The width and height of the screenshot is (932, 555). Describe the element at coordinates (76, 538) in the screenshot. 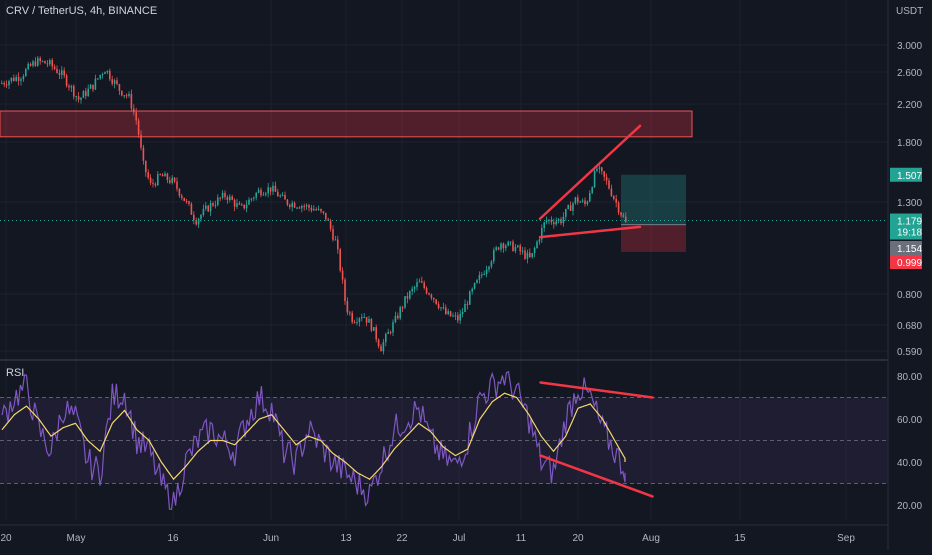

I see `time-axis-label: May` at that location.